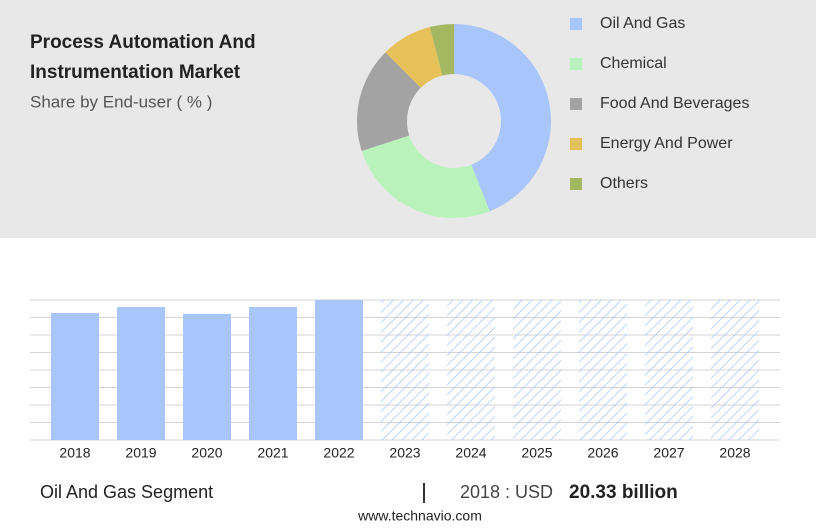 The height and width of the screenshot is (528, 816). Describe the element at coordinates (206, 453) in the screenshot. I see `x-tick-label: 2020` at that location.